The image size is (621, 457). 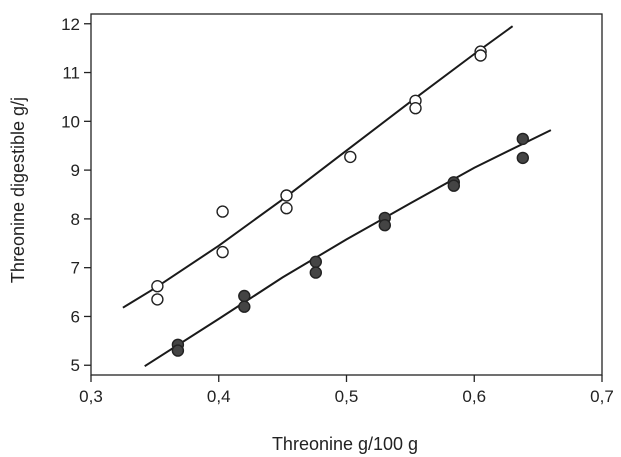 What do you see at coordinates (71, 73) in the screenshot?
I see `y-tick-label-6: 11` at bounding box center [71, 73].